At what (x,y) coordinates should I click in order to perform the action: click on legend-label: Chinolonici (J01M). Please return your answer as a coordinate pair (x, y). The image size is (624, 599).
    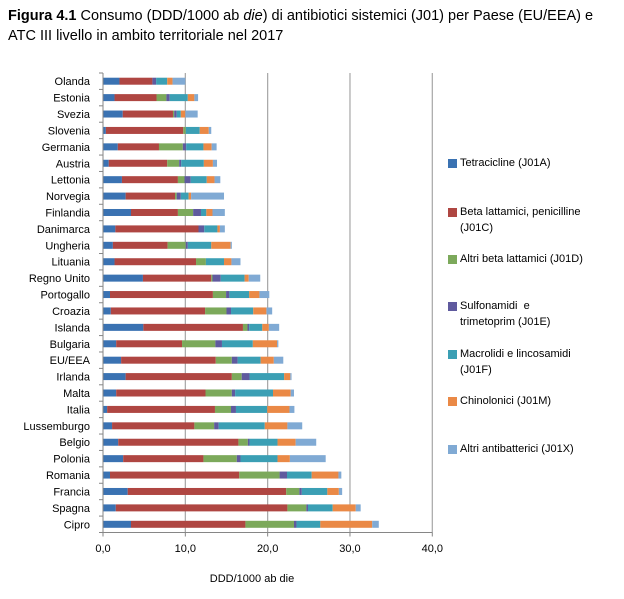
    Looking at the image, I should click on (506, 401).